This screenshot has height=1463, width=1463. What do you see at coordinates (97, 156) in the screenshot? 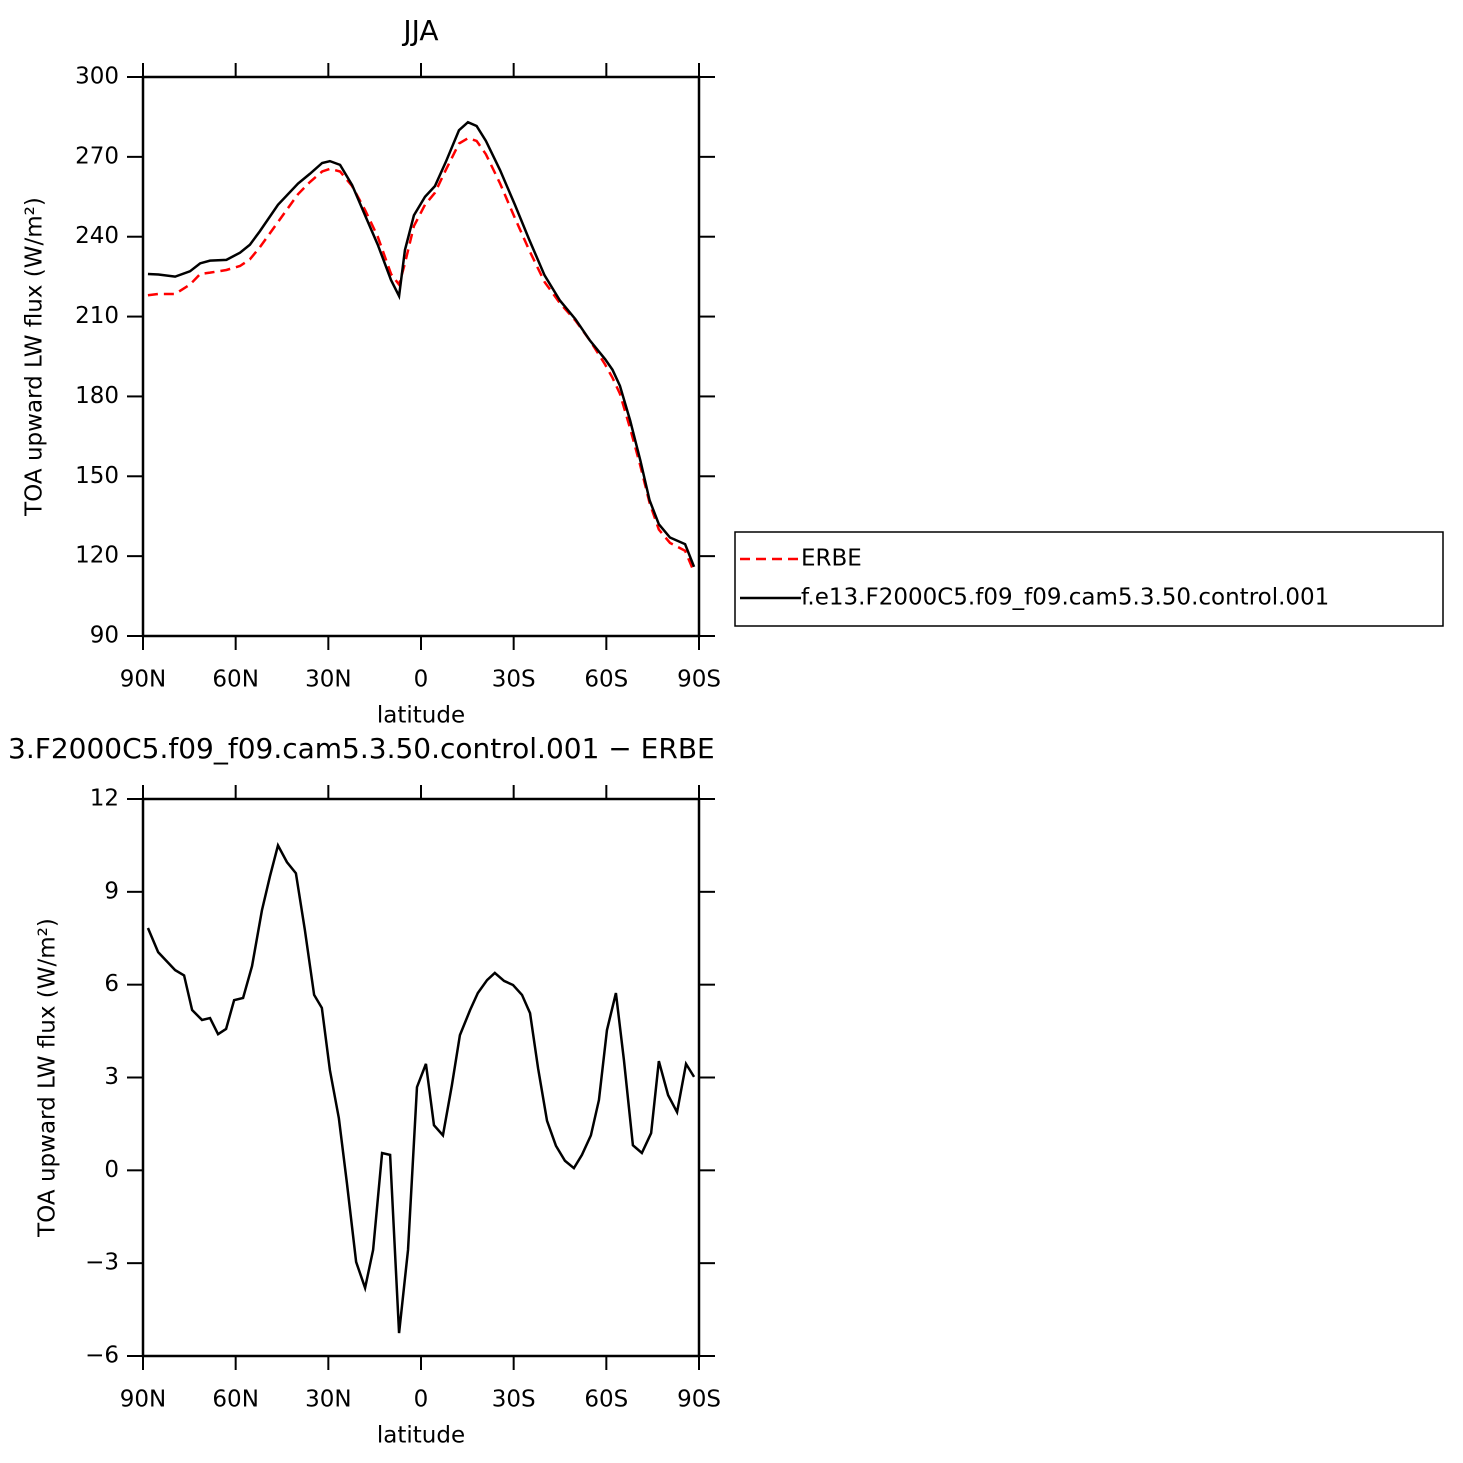
I see `y-tick-label: 270` at bounding box center [97, 156].